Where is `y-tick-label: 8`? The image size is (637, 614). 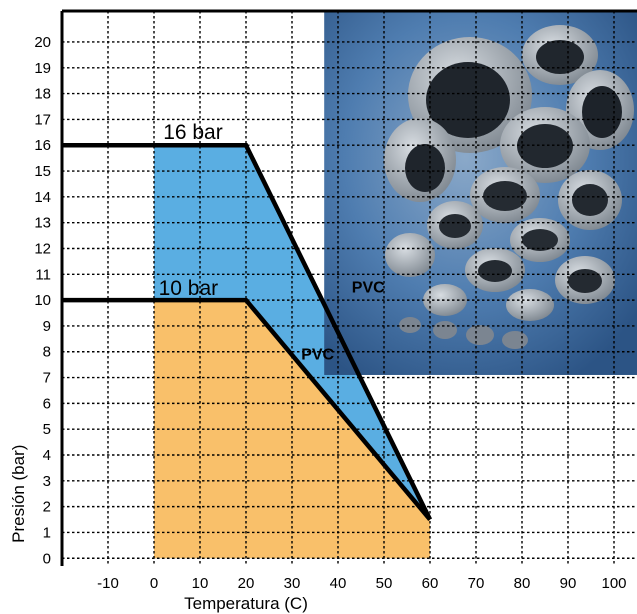 y-tick-label: 8 is located at coordinates (47, 352).